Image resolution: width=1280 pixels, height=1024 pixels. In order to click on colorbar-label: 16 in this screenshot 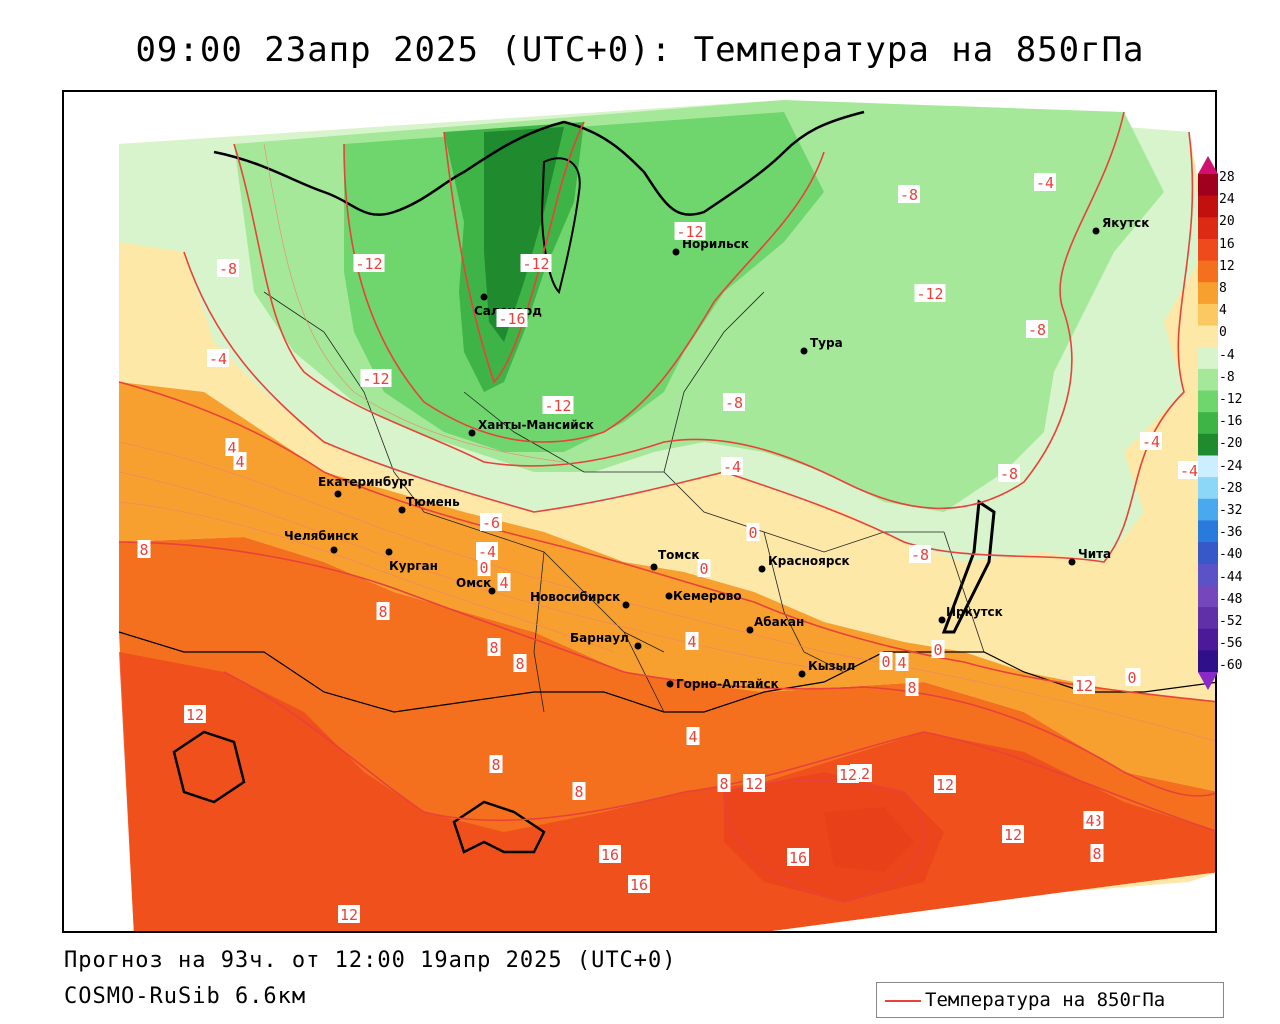, I will do `click(1227, 244)`.